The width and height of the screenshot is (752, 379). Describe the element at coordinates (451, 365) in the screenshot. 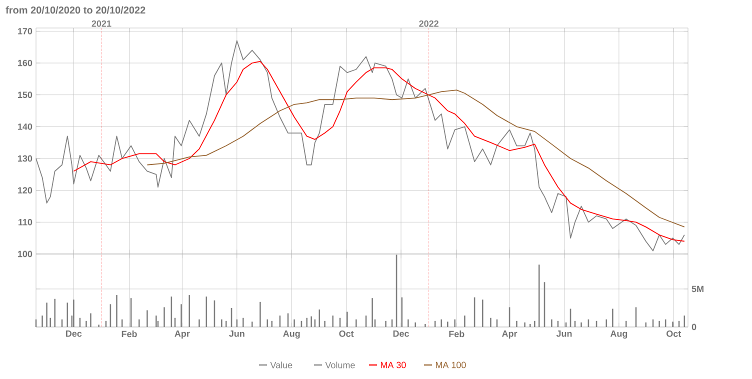

I see `legend-label: MA 100` at that location.